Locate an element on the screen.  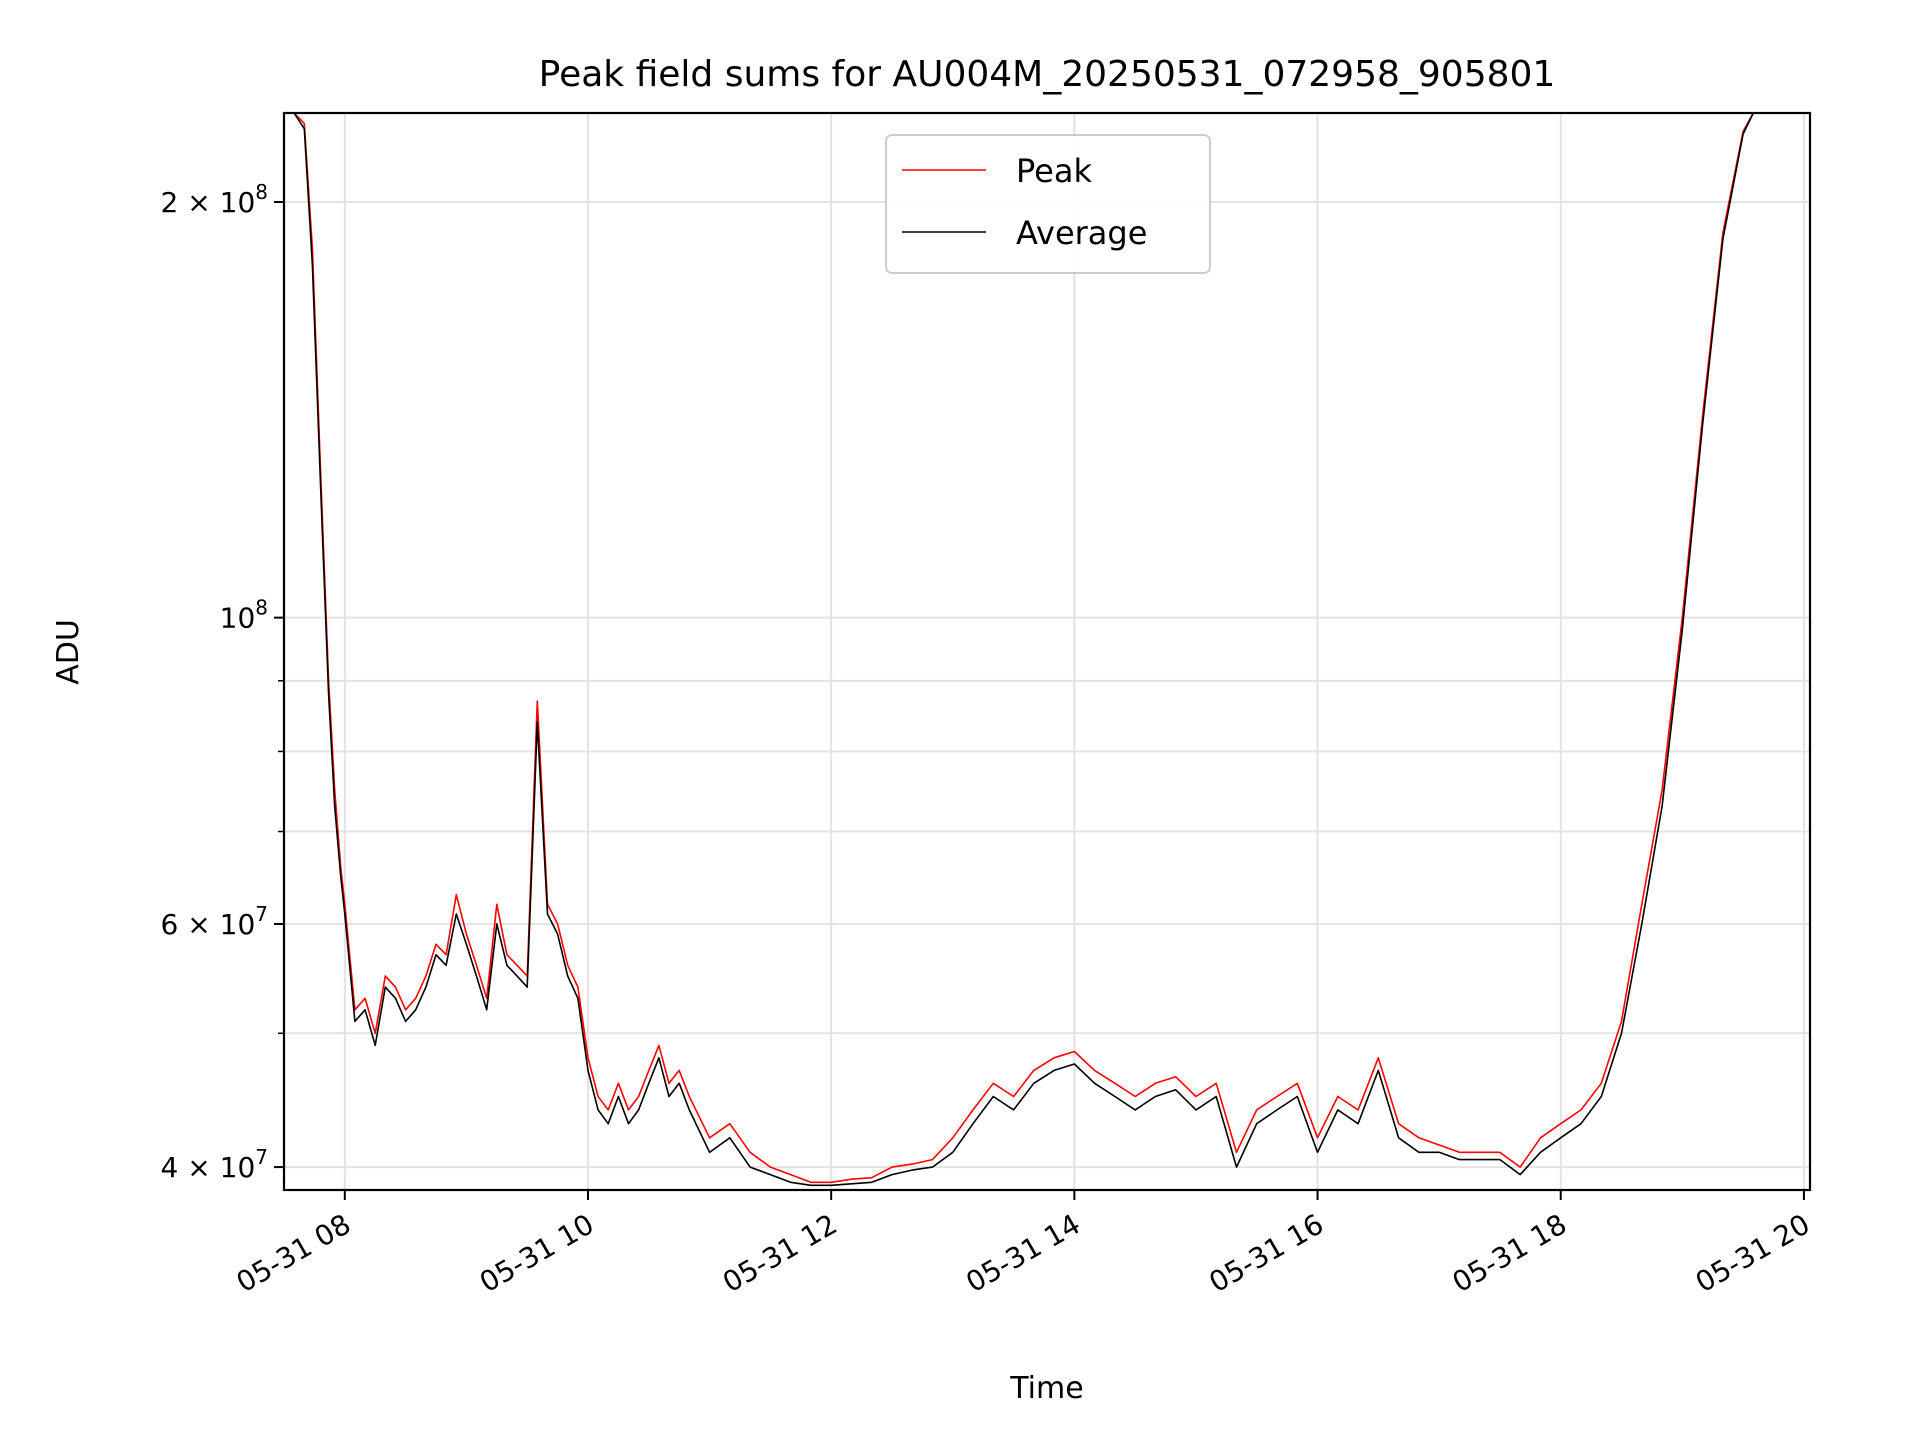
y-axis: 4 × 107 6 × 107 108 2 × 108 is located at coordinates (222, 682).